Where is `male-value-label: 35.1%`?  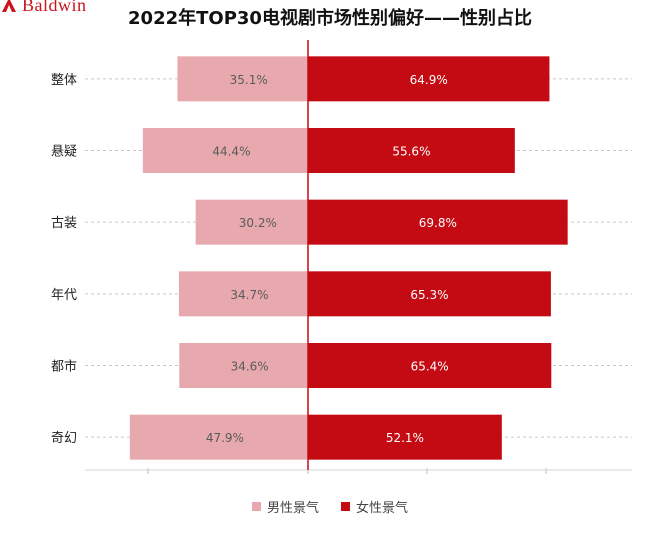
male-value-label: 35.1% is located at coordinates (249, 80).